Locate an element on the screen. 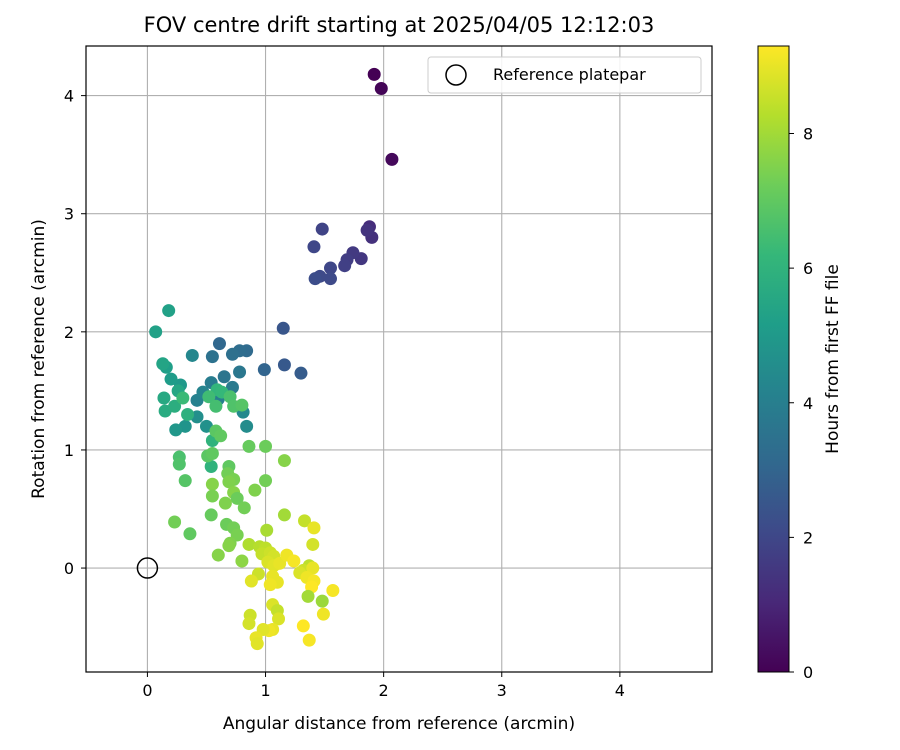  y-tick-label: 4 is located at coordinates (69, 96).